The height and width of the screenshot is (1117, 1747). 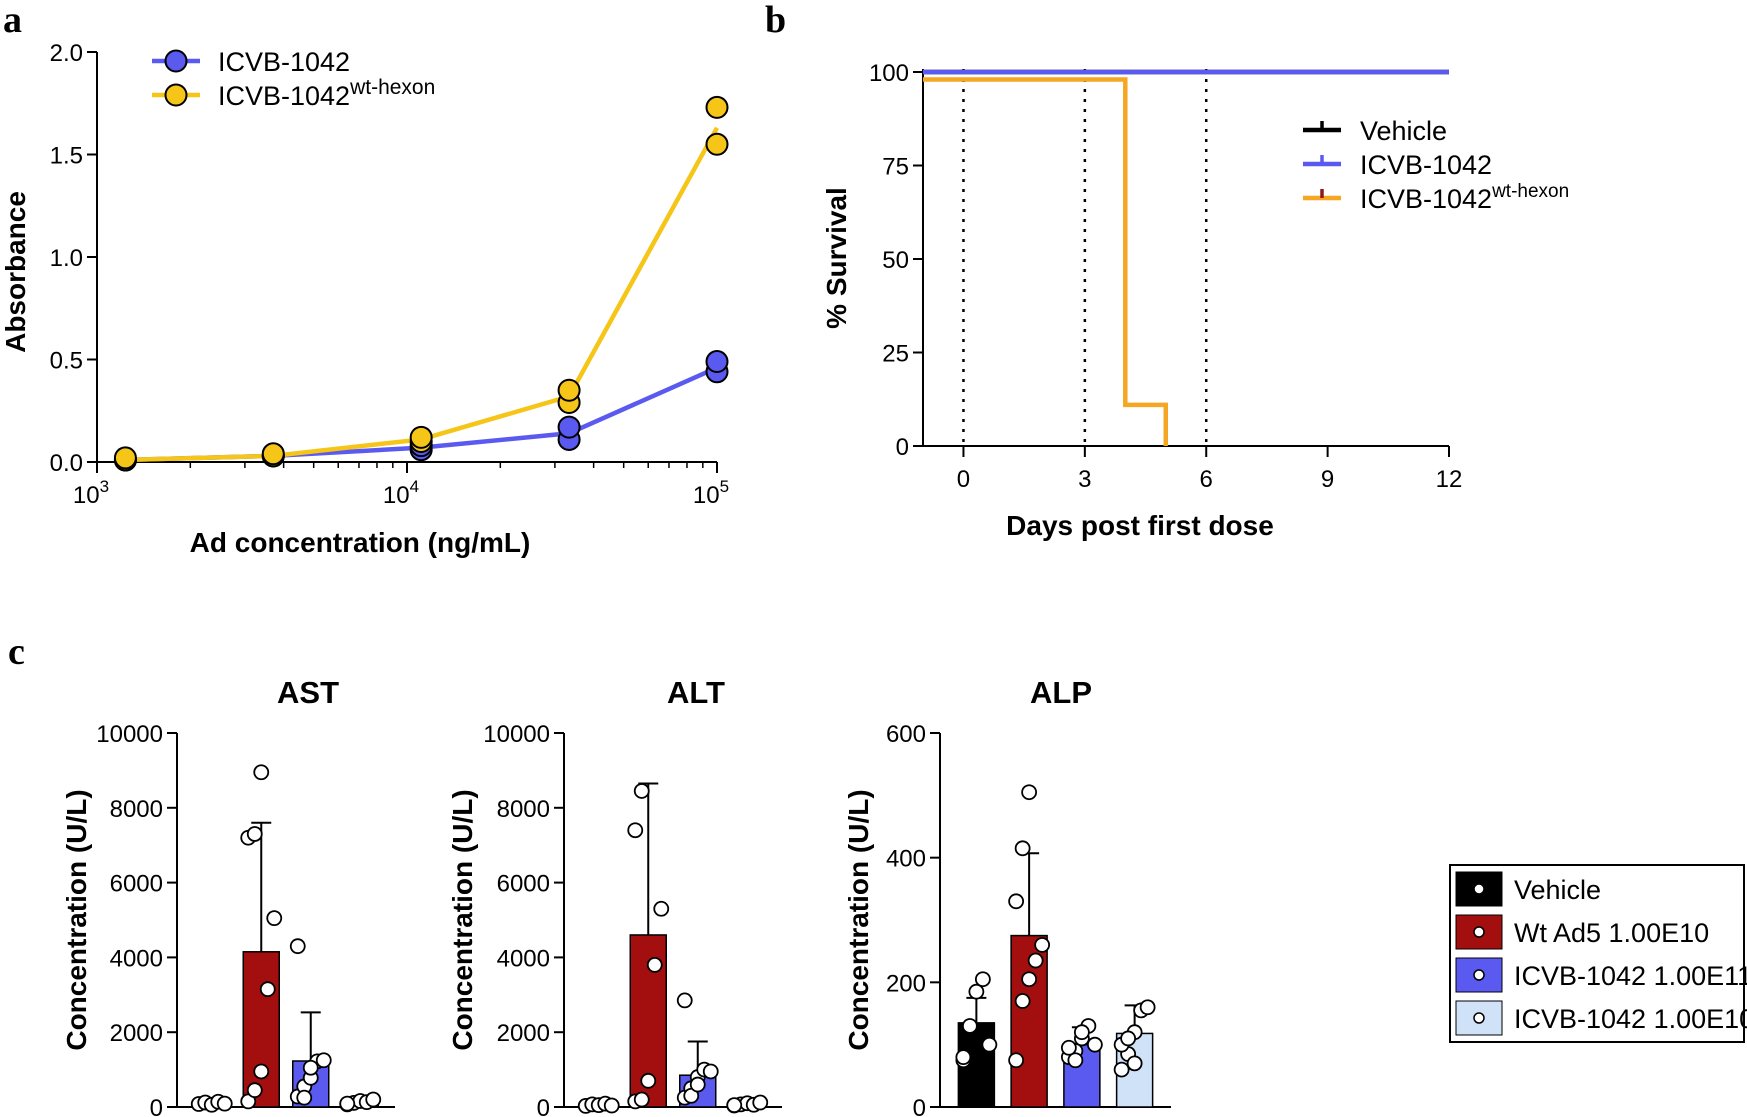 What do you see at coordinates (176, 95) in the screenshot?
I see `chart-a-legend-marker` at bounding box center [176, 95].